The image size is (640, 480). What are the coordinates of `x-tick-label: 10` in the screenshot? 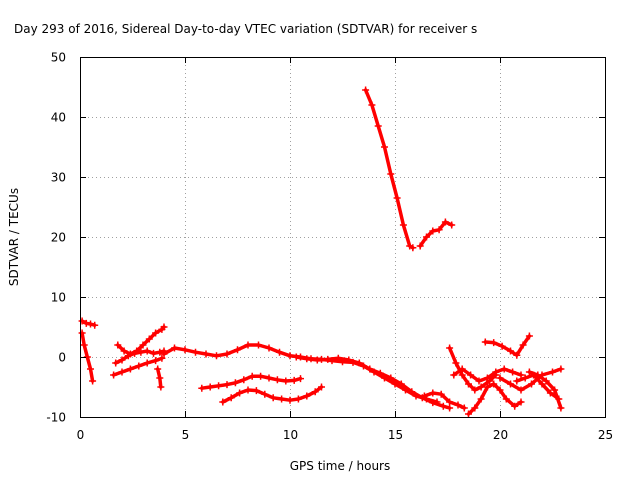 It's located at (290, 435).